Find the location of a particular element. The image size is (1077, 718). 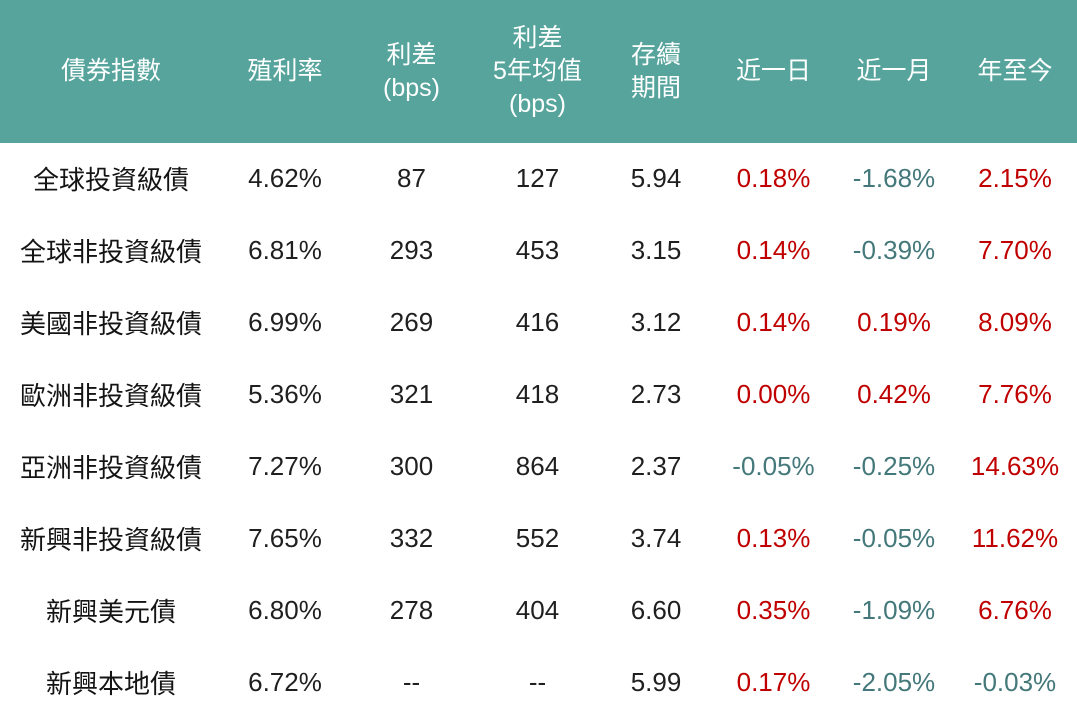

cell-spread: 332 is located at coordinates (411, 537).